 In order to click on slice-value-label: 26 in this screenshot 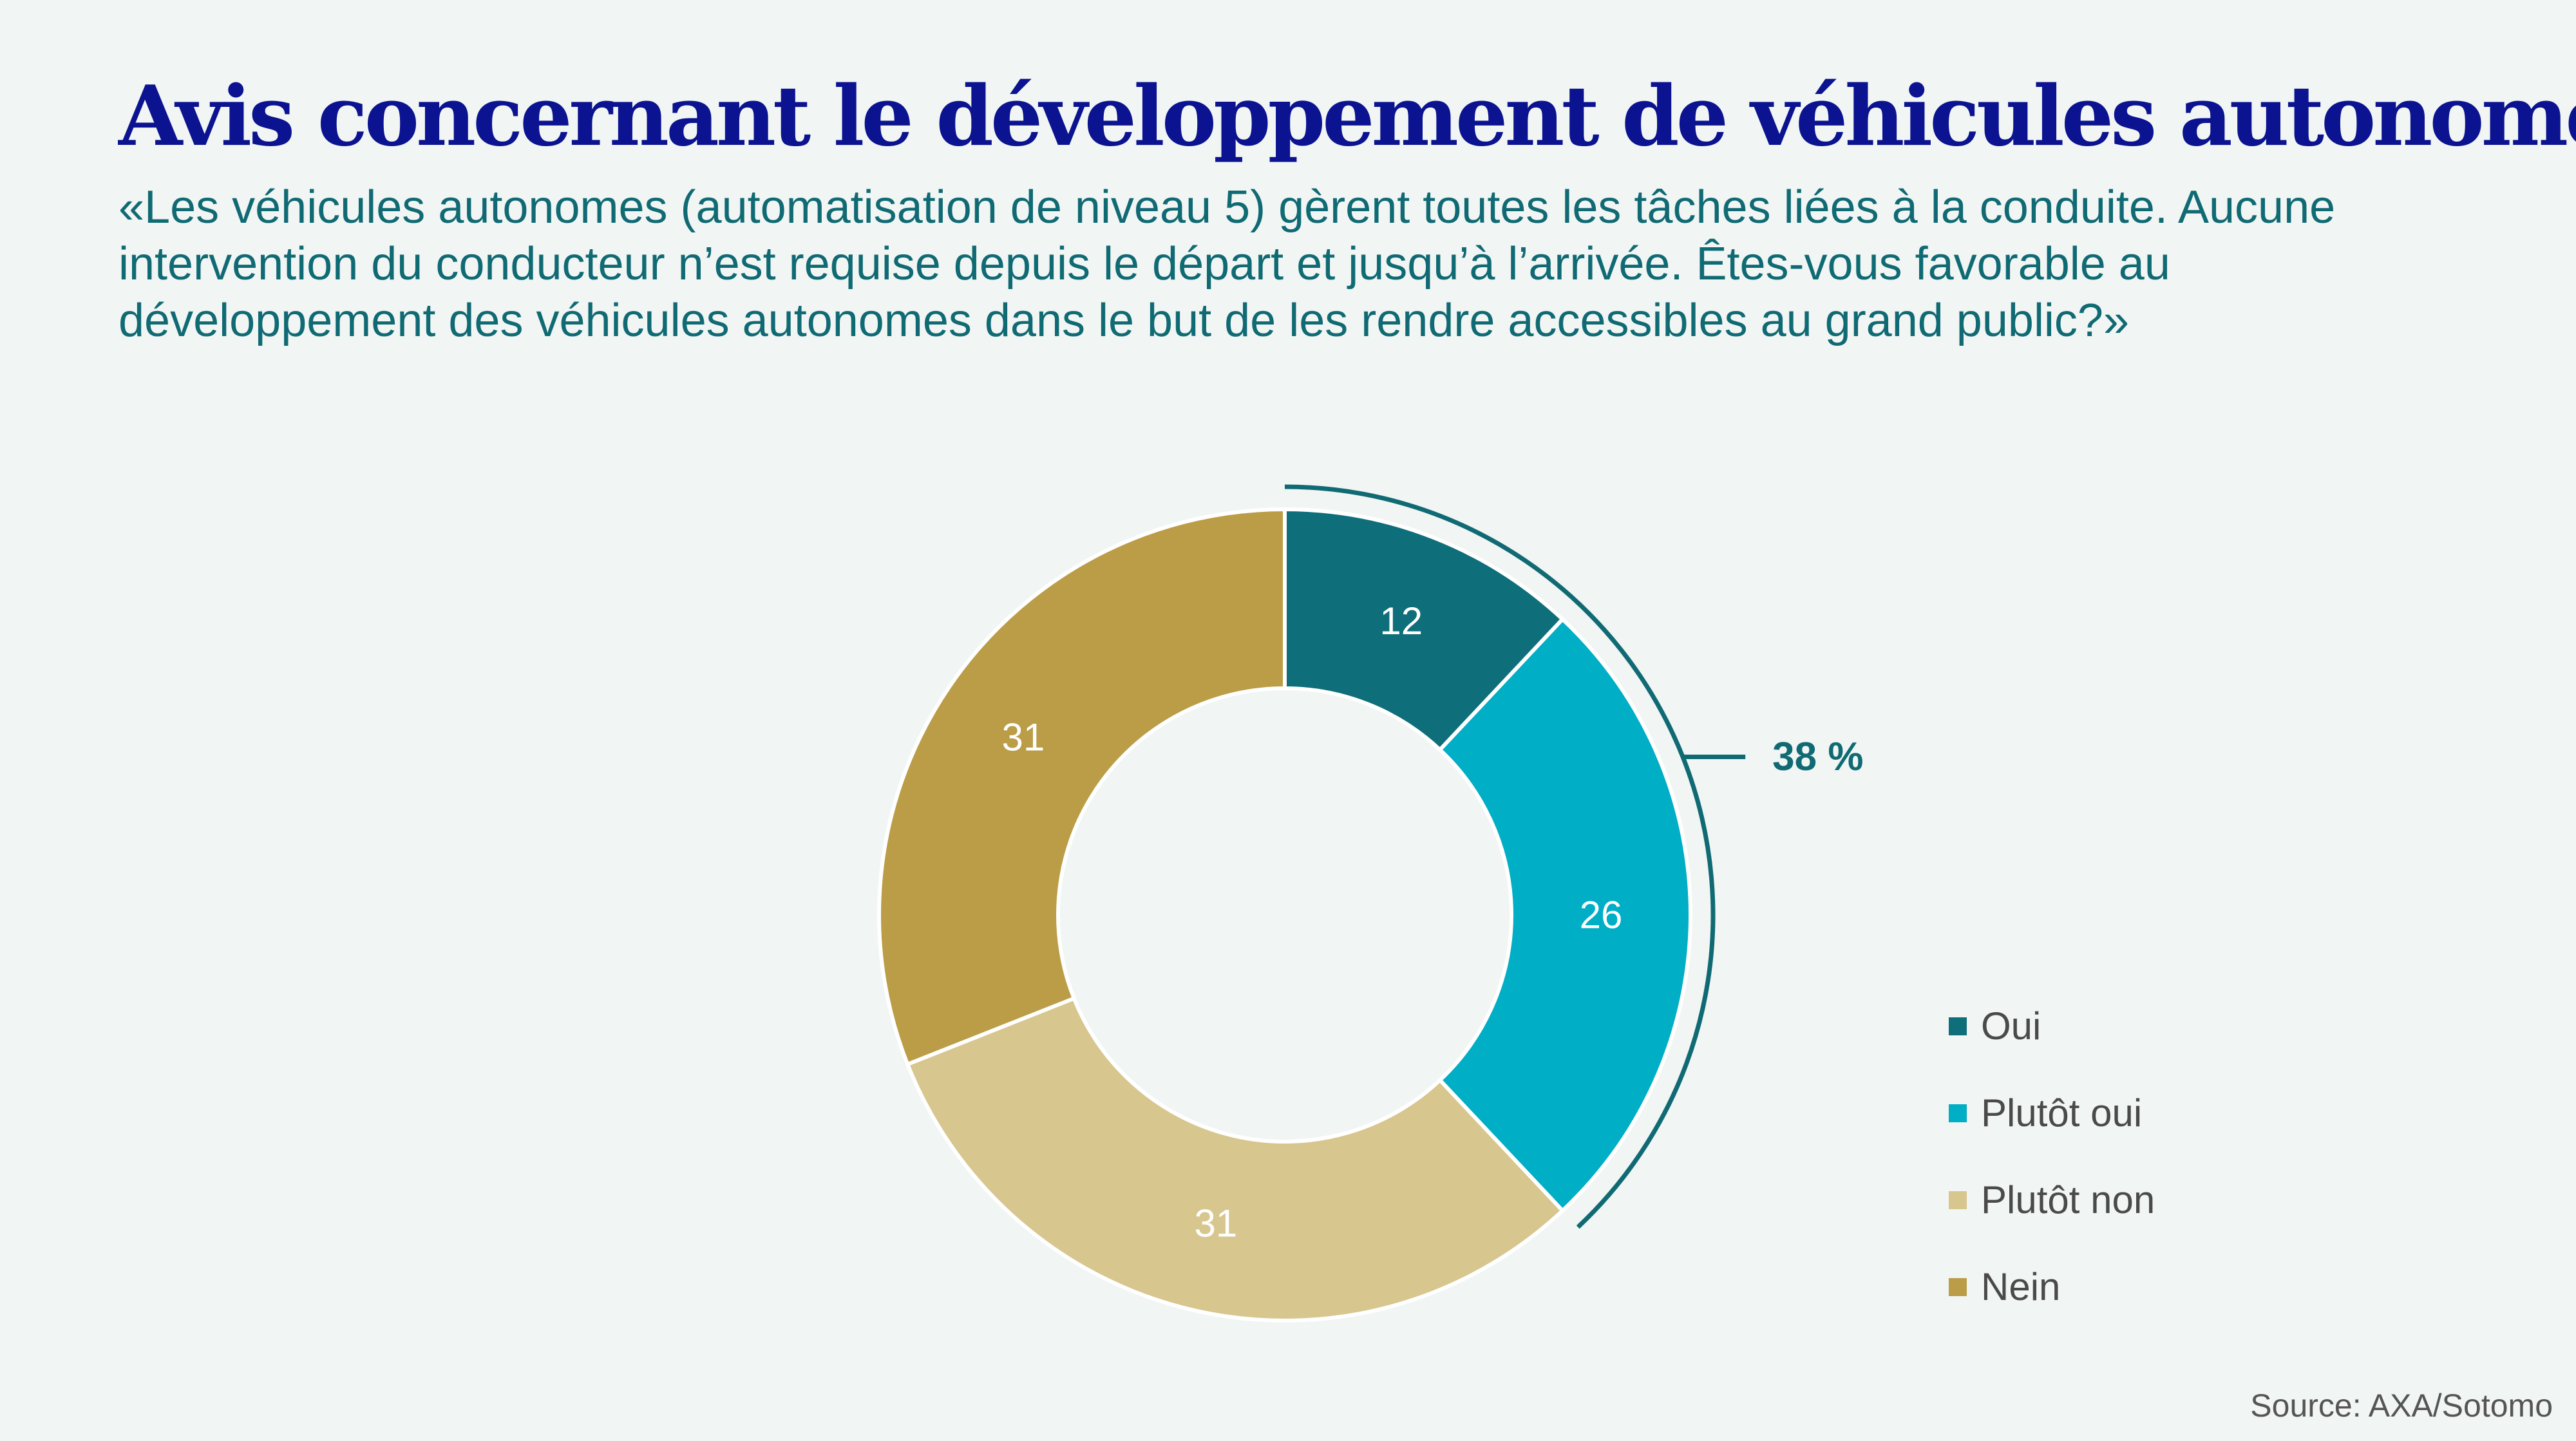, I will do `click(1601, 915)`.